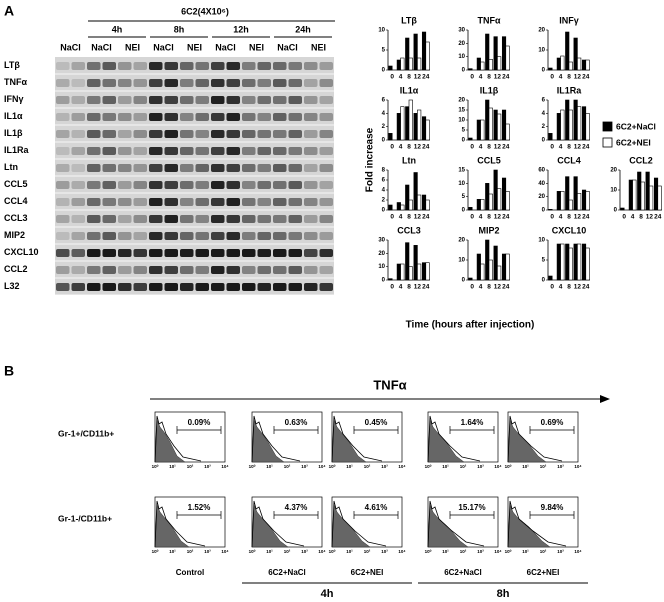 The image size is (664, 602). Describe the element at coordinates (418, 147) in the screenshot. I see `x-tick-label: 12` at that location.